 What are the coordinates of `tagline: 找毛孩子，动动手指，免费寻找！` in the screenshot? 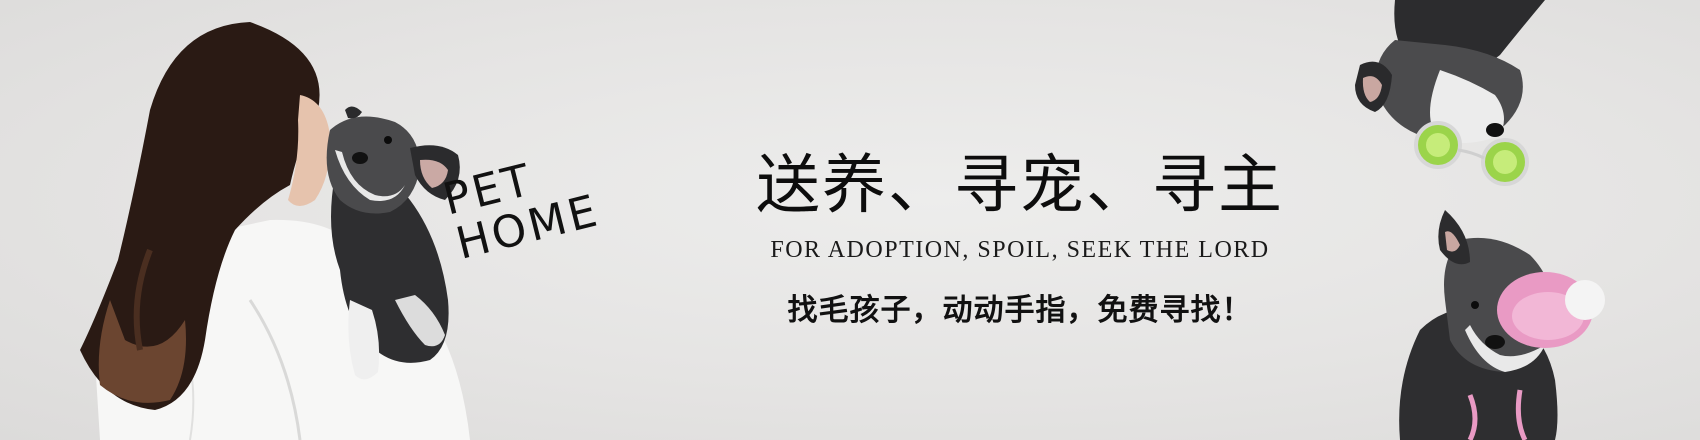 It's located at (1020, 310).